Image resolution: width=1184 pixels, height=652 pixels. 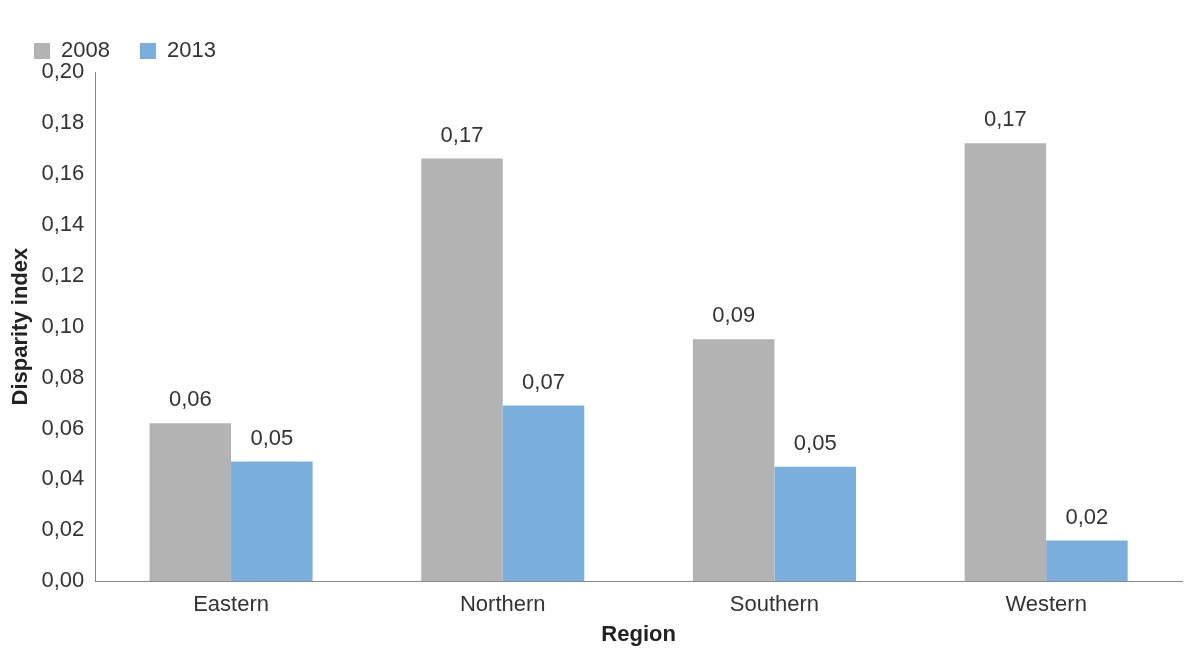 What do you see at coordinates (63, 274) in the screenshot?
I see `y-tick-label: 0,12` at bounding box center [63, 274].